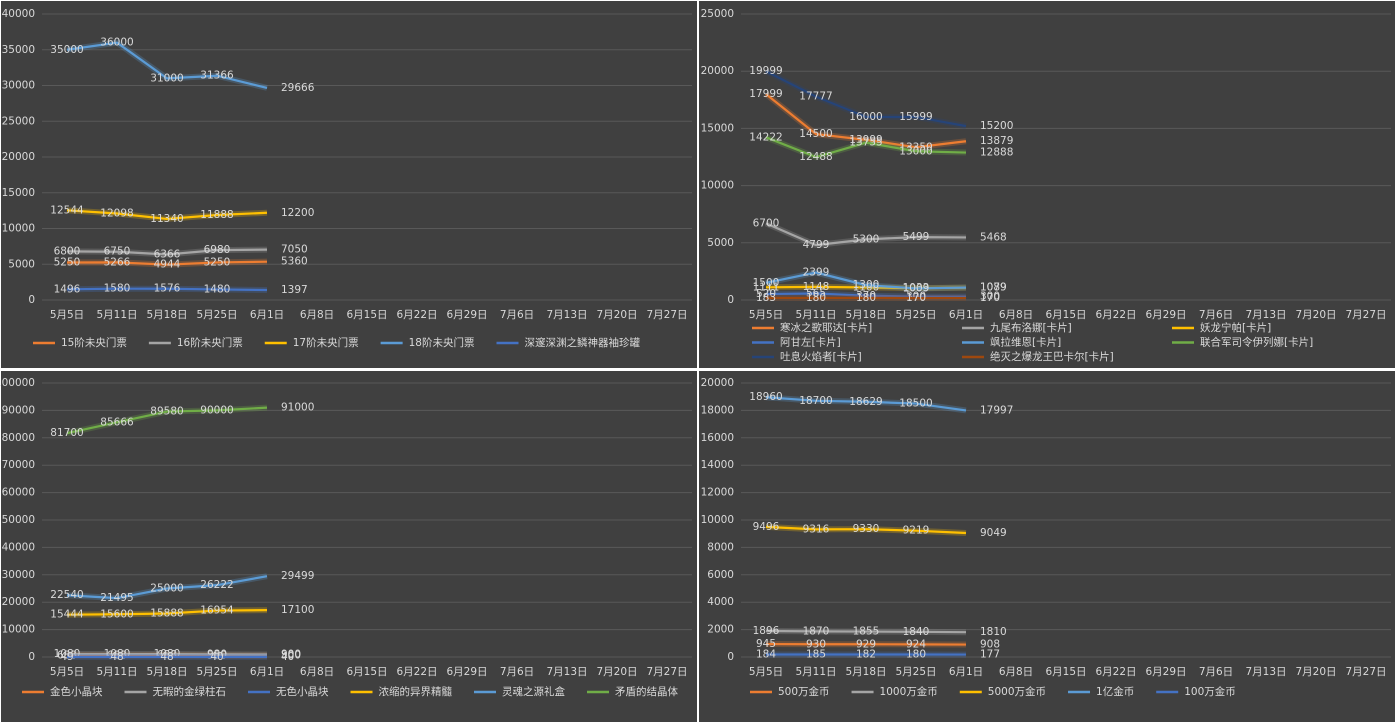 The image size is (1396, 723). Describe the element at coordinates (1315, 315) in the screenshot. I see `x-tick-label: 7月20日` at that location.